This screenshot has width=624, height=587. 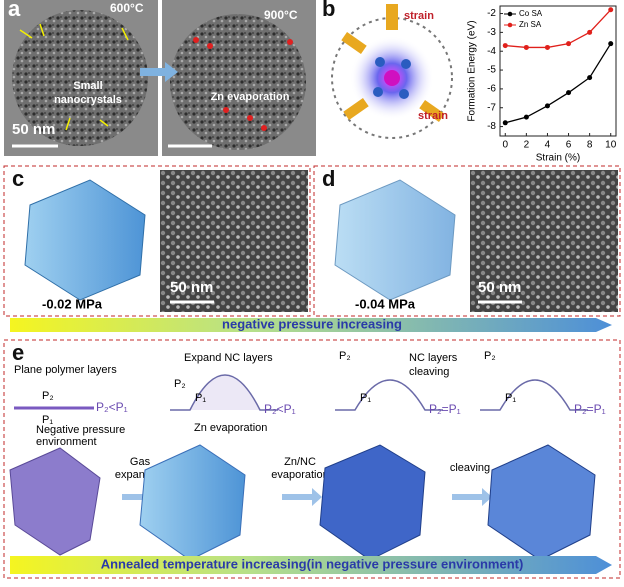 What do you see at coordinates (491, 70) in the screenshot?
I see `y-tick-label: -5` at bounding box center [491, 70].